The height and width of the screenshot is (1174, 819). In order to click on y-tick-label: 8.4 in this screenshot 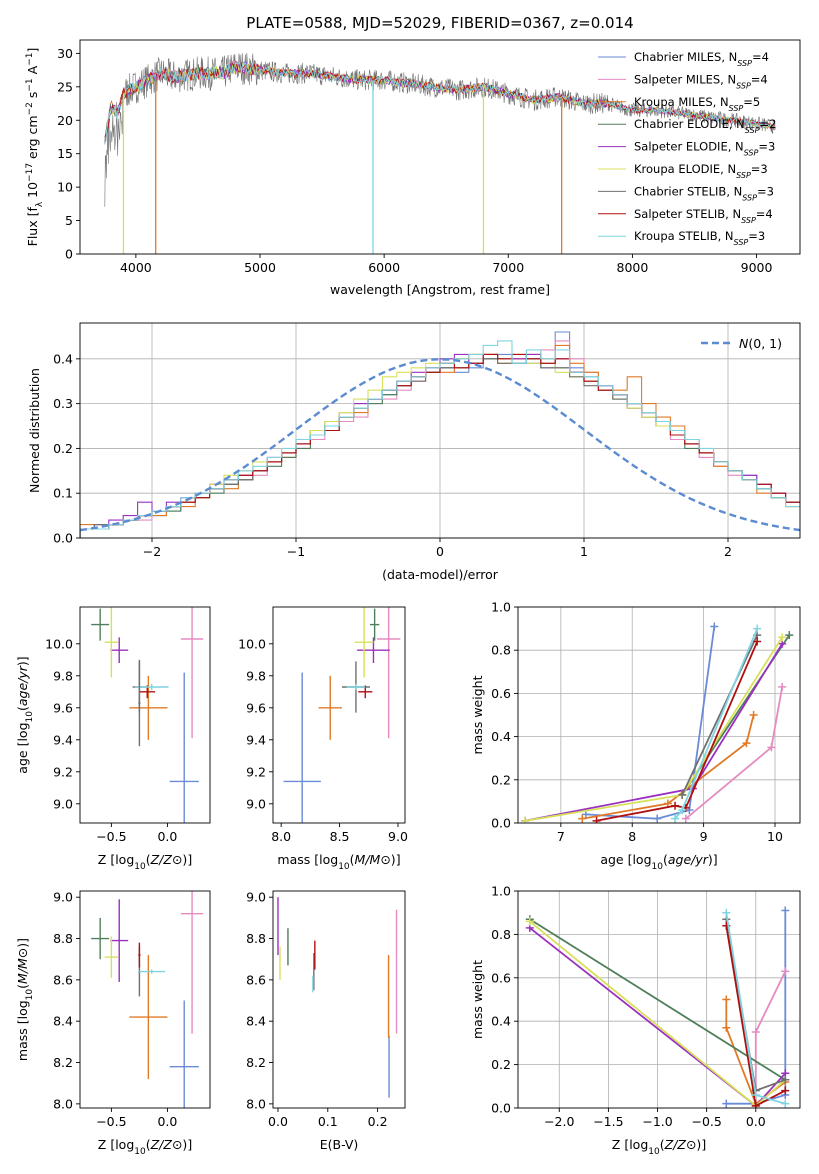, I will do `click(63, 1021)`.